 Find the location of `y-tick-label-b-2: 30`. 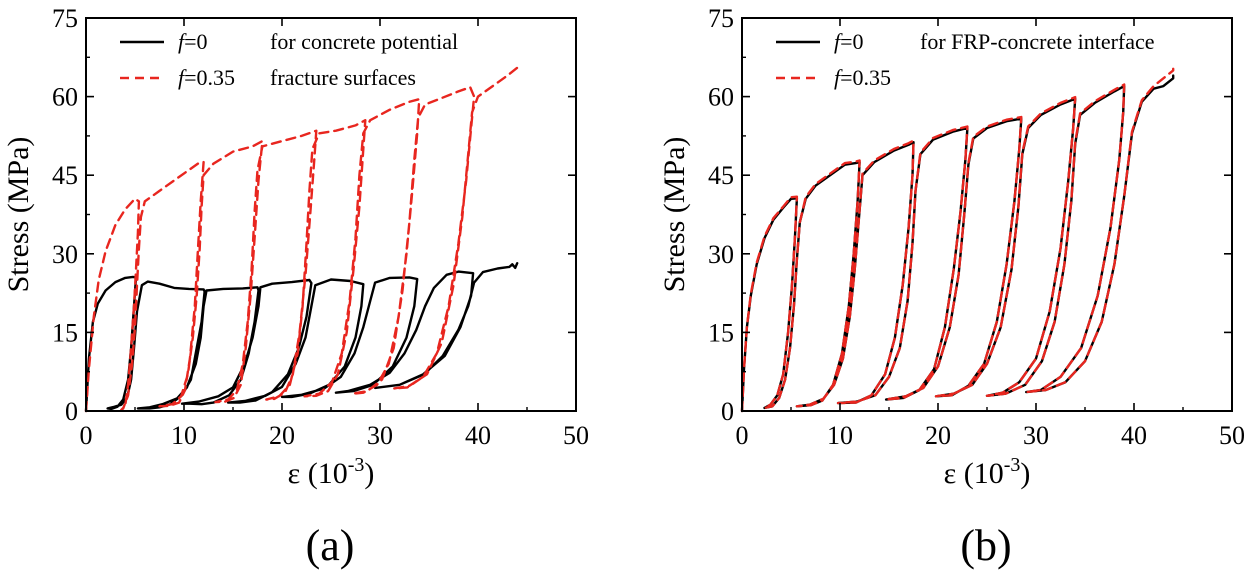

y-tick-label-b-2: 30 is located at coordinates (721, 254).